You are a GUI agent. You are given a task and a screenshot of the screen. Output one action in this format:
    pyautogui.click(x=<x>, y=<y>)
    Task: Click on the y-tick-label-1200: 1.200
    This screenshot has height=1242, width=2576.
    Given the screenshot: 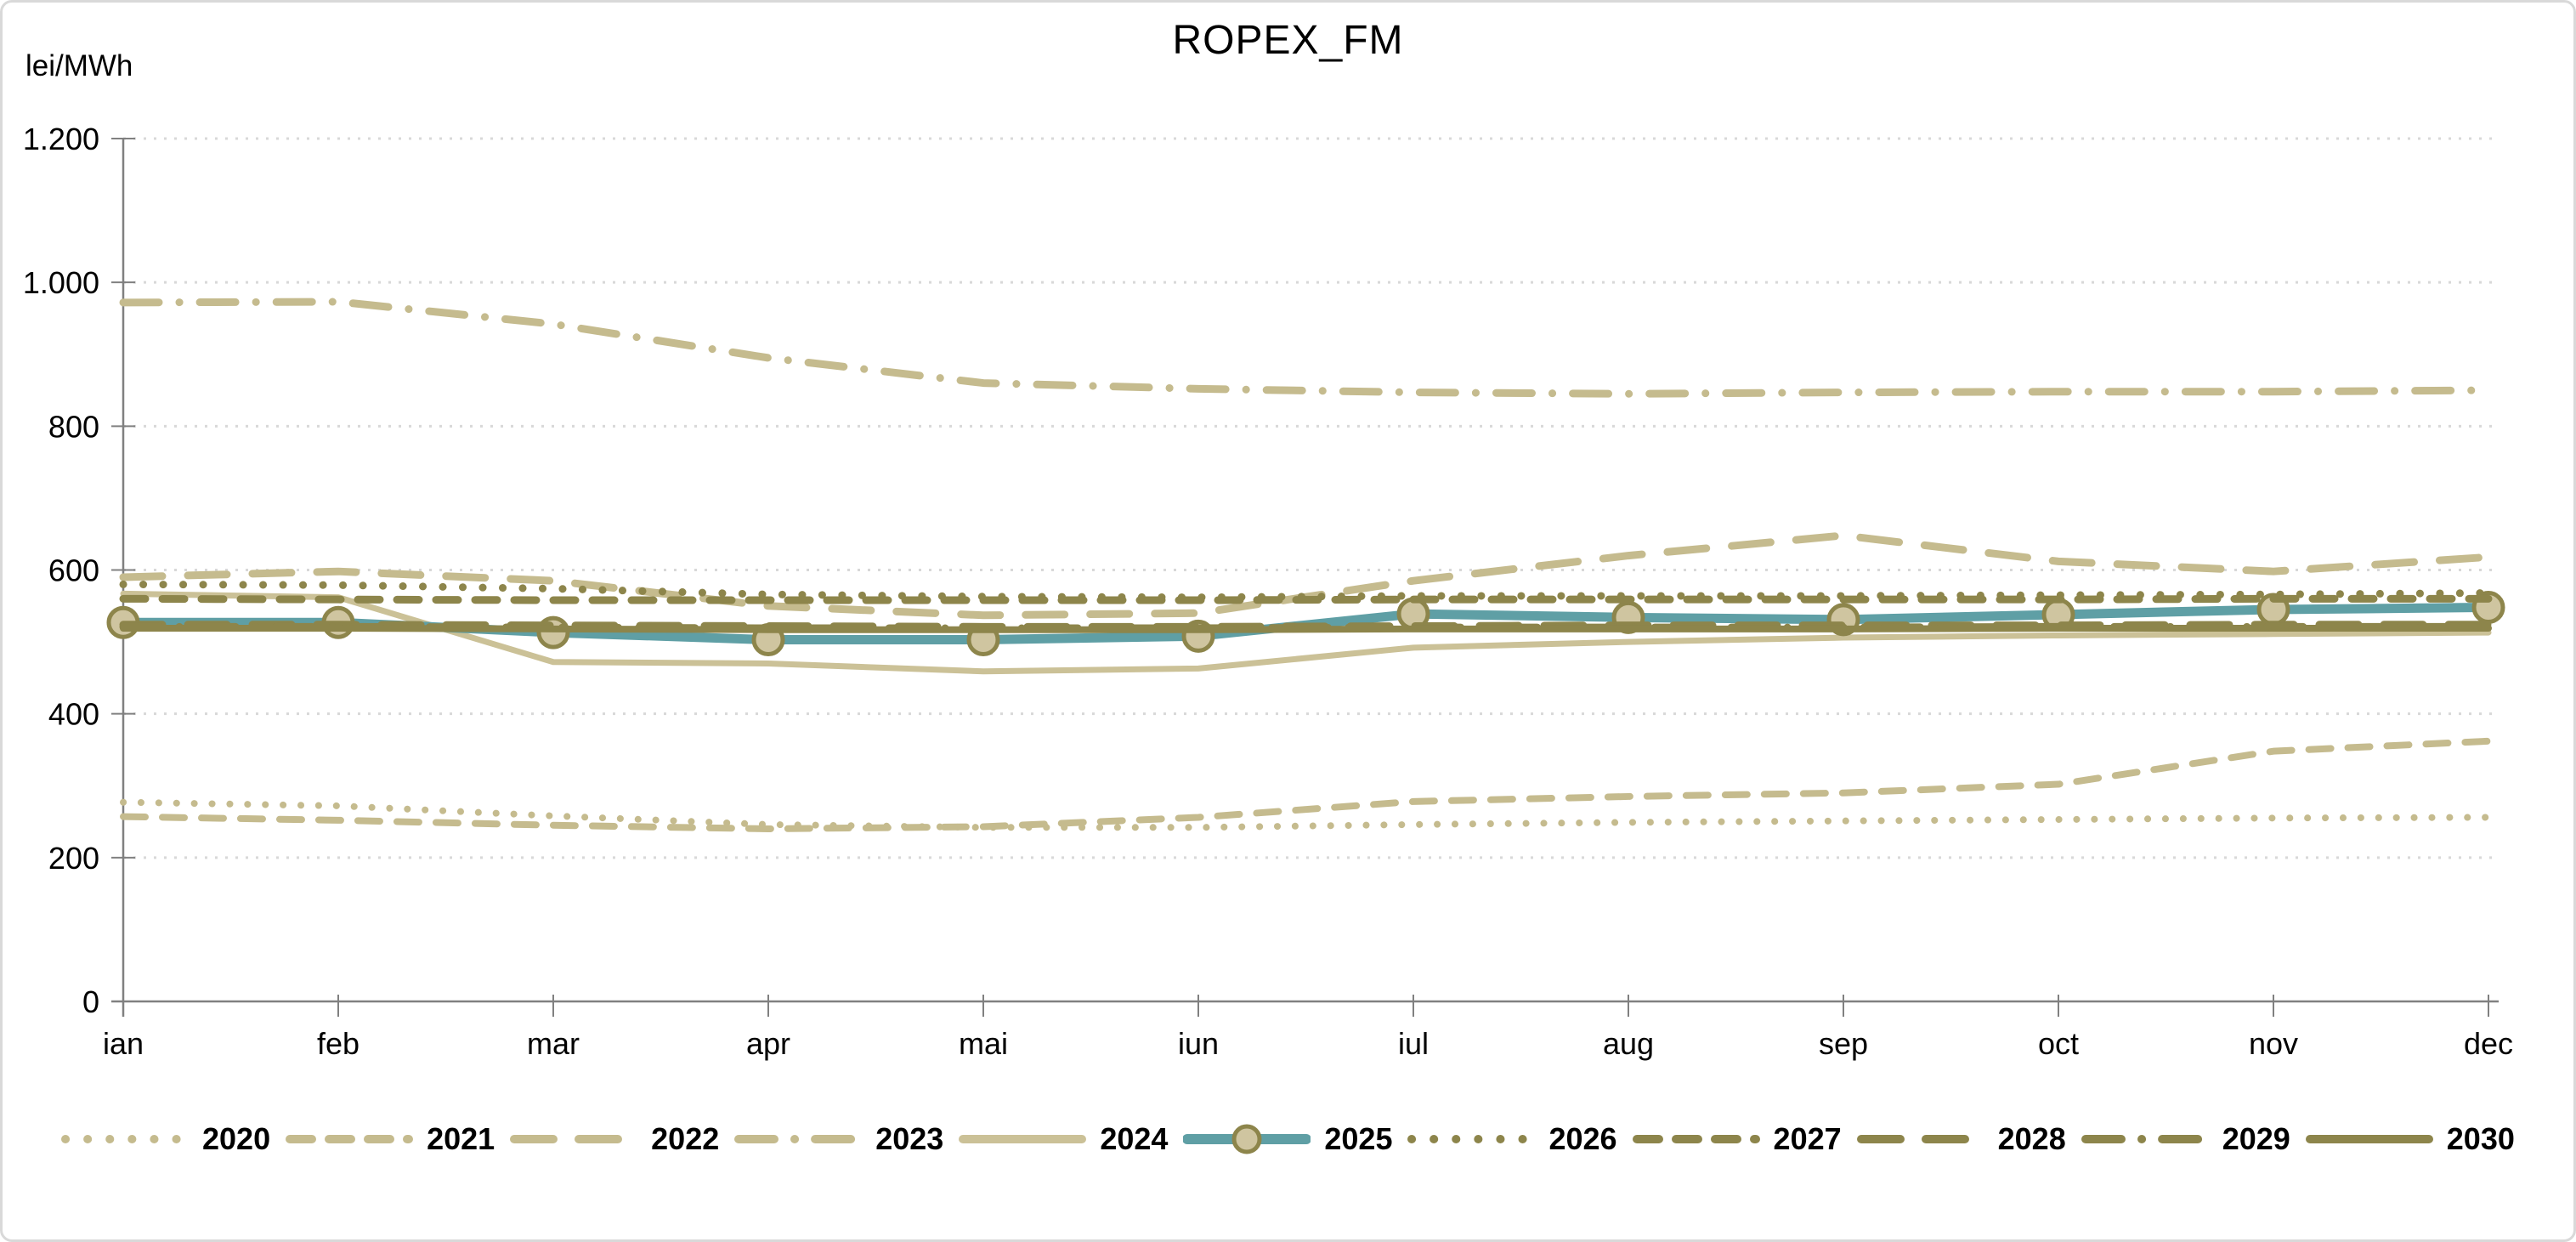 What is the action you would take?
    pyautogui.click(x=61, y=139)
    